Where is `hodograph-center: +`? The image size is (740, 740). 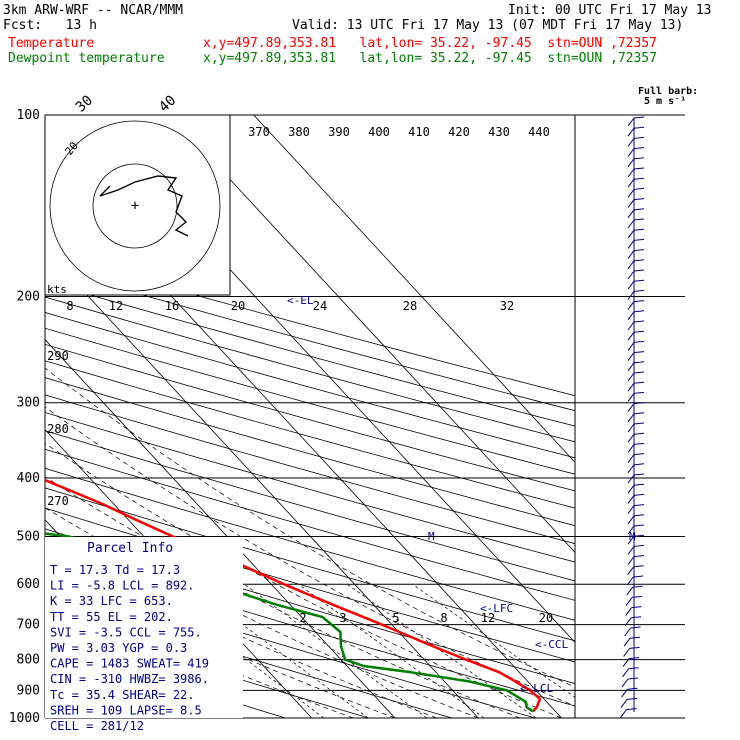 hodograph-center: + is located at coordinates (135, 206).